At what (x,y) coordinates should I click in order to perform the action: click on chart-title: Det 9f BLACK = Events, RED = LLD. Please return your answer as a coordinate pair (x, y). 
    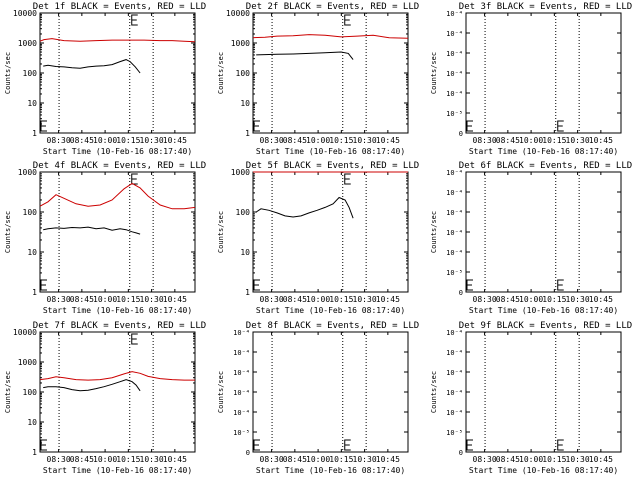
    Looking at the image, I should click on (545, 326).